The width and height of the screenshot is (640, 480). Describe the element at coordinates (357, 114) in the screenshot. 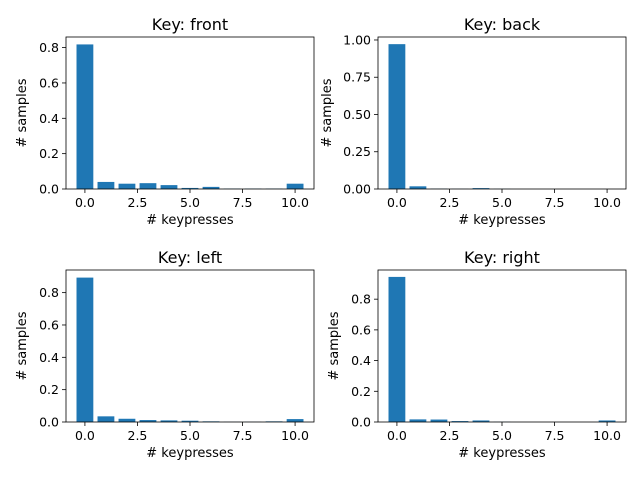

I see `y-tick-label: 0.50` at that location.